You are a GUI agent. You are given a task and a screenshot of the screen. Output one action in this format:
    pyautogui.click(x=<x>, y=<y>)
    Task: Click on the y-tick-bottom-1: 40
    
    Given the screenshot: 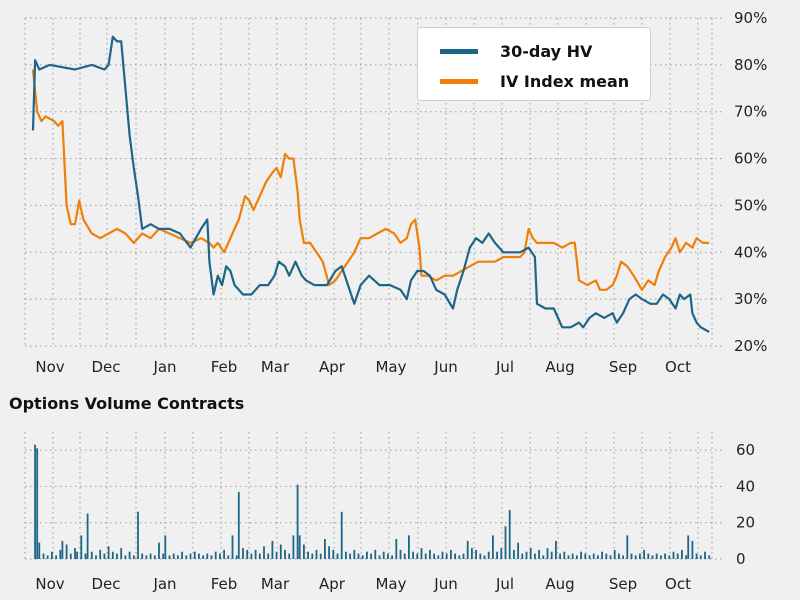 What is the action you would take?
    pyautogui.click(x=745, y=486)
    